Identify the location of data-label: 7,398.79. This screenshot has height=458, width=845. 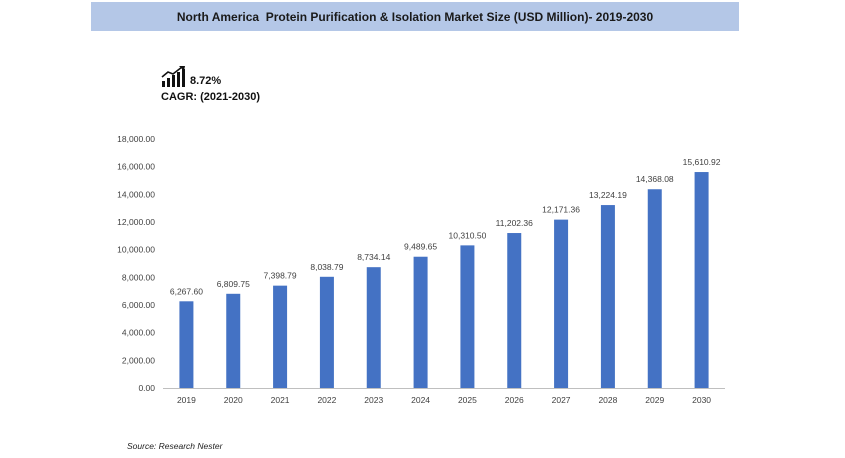
(280, 276).